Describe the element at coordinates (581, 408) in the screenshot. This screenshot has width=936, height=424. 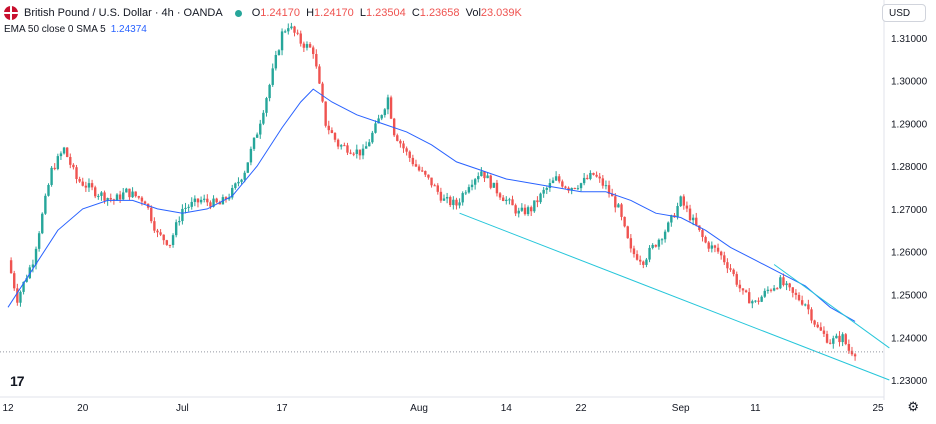
I see `x-tick-label: 22` at that location.